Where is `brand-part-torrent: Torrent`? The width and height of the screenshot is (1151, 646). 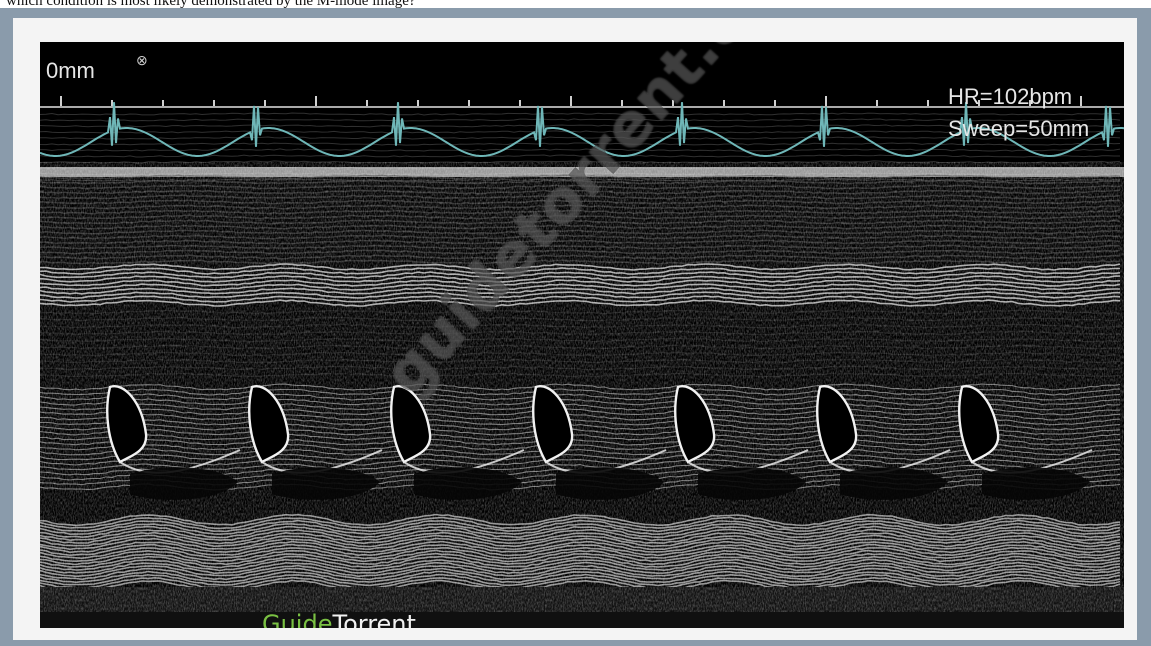
brand-part-torrent: Torrent is located at coordinates (373, 619).